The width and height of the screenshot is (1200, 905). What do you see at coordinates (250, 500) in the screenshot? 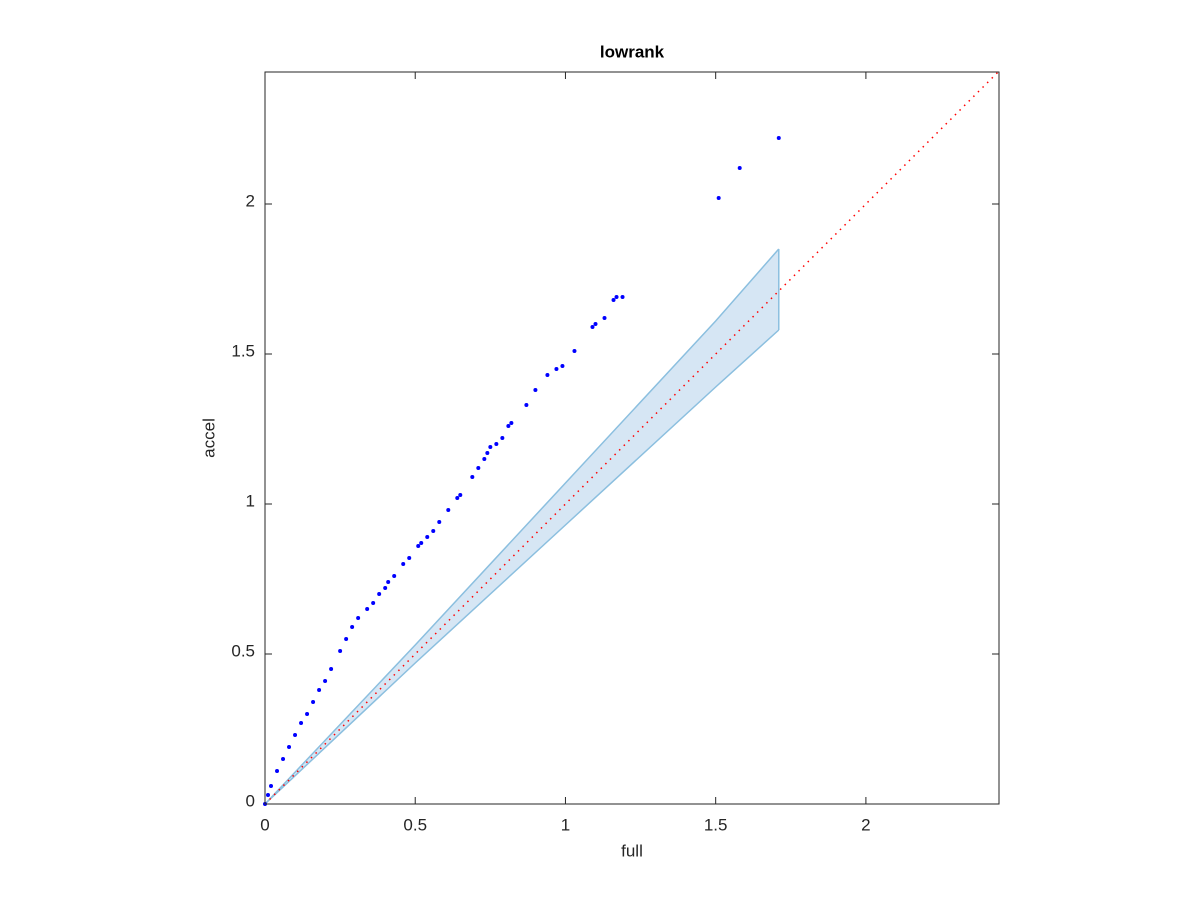
I see `y-tick-label: 1` at bounding box center [250, 500].